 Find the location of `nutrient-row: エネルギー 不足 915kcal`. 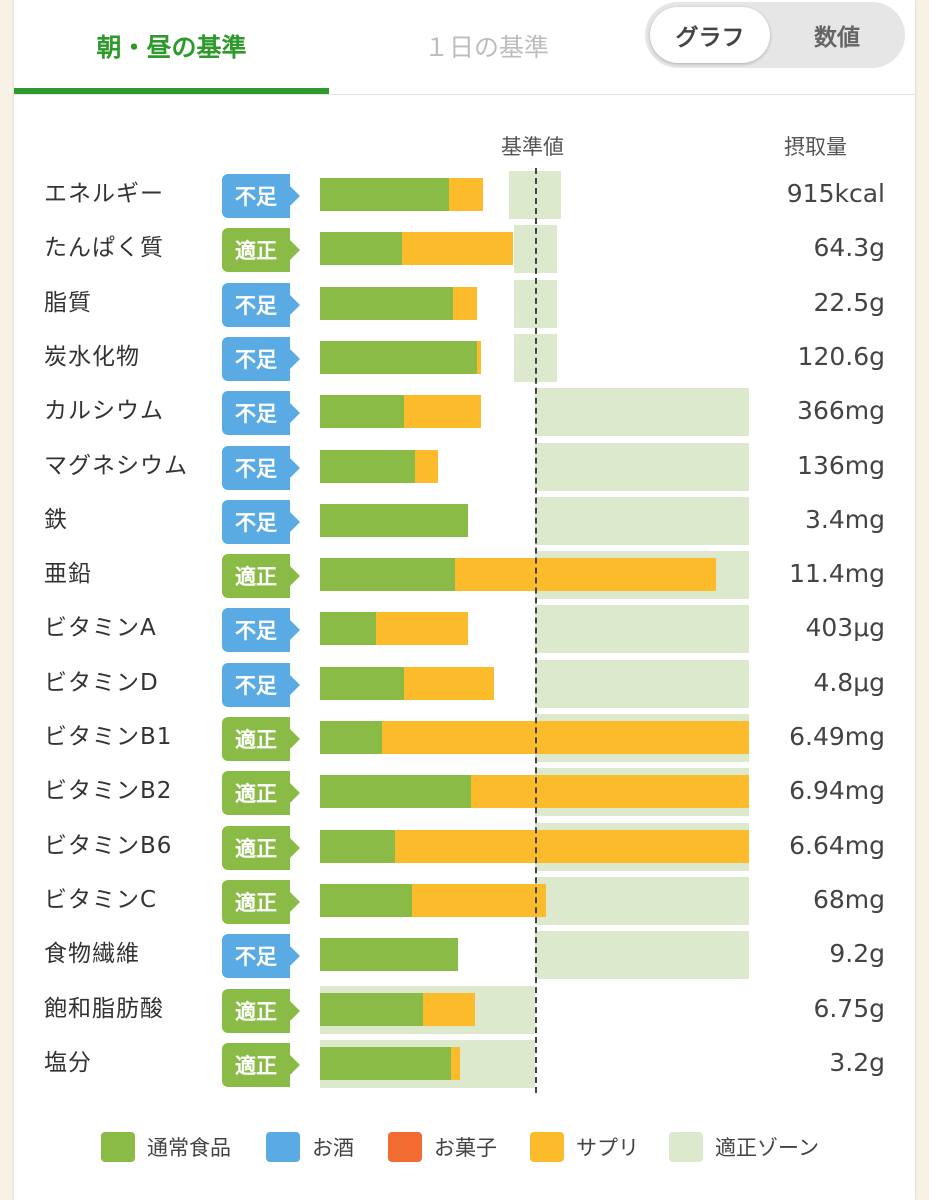

nutrient-row: エネルギー 不足 915kcal is located at coordinates (464, 194).